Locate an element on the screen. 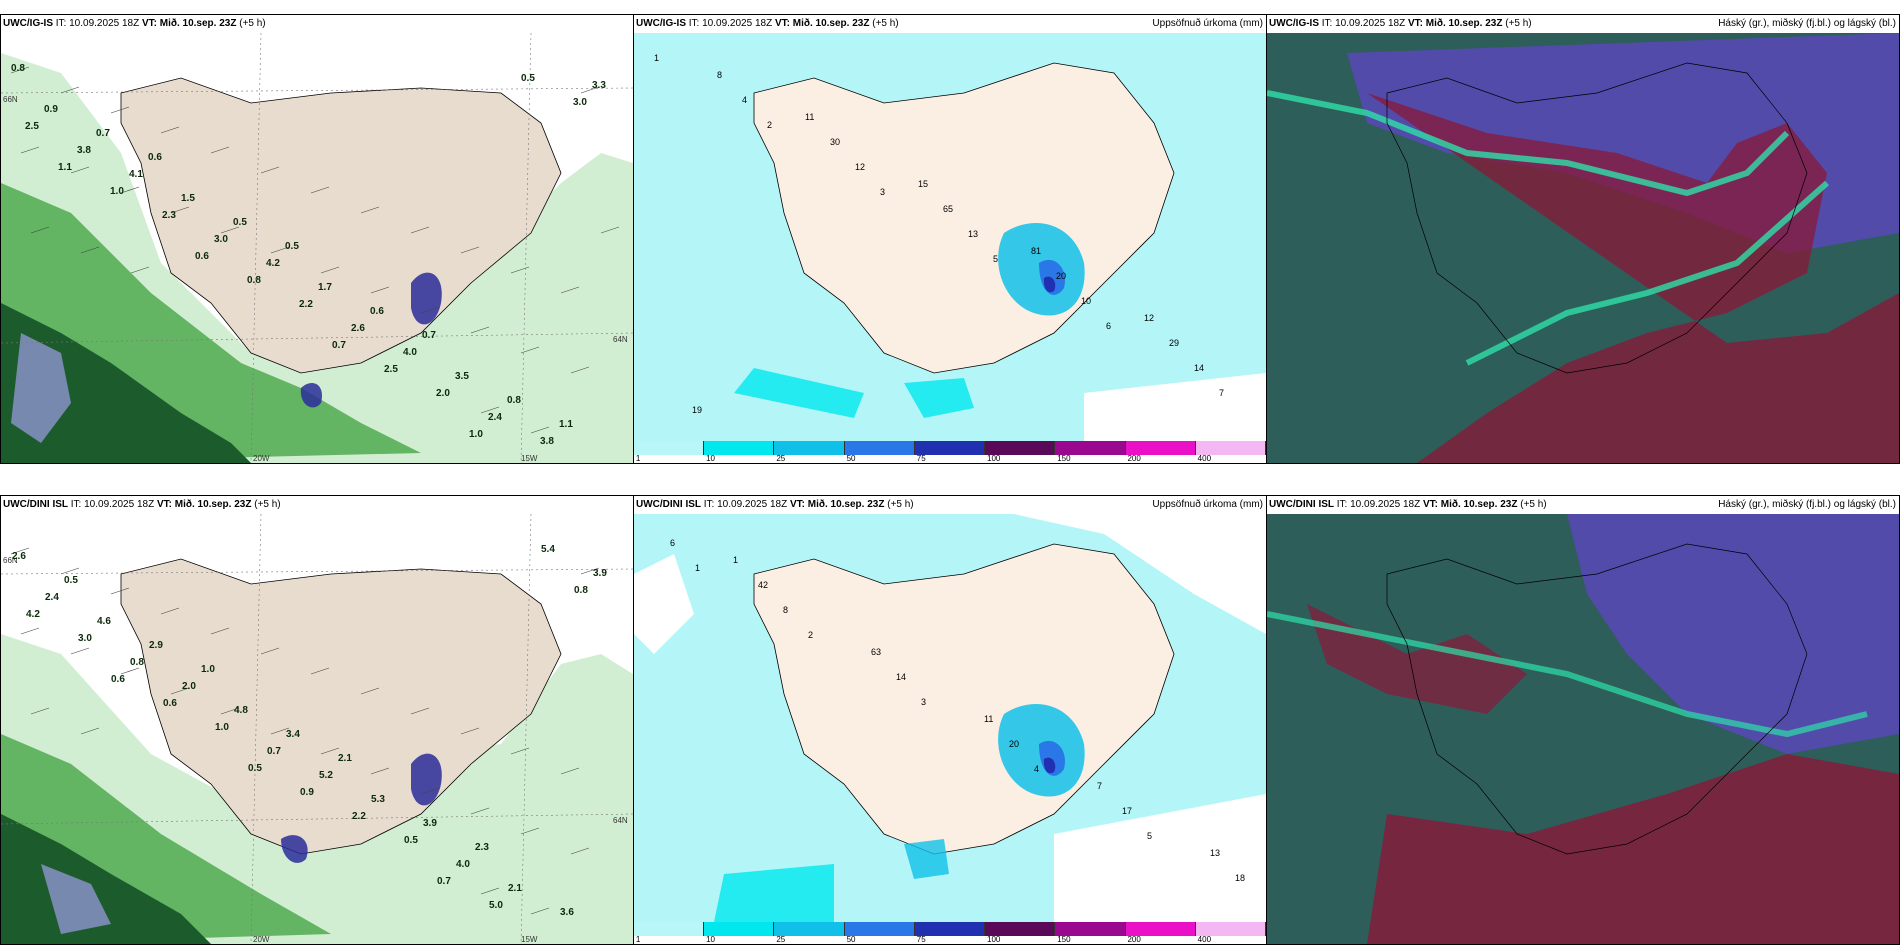 This screenshot has height=950, width=1900. precip-value-label: 65 is located at coordinates (948, 209).